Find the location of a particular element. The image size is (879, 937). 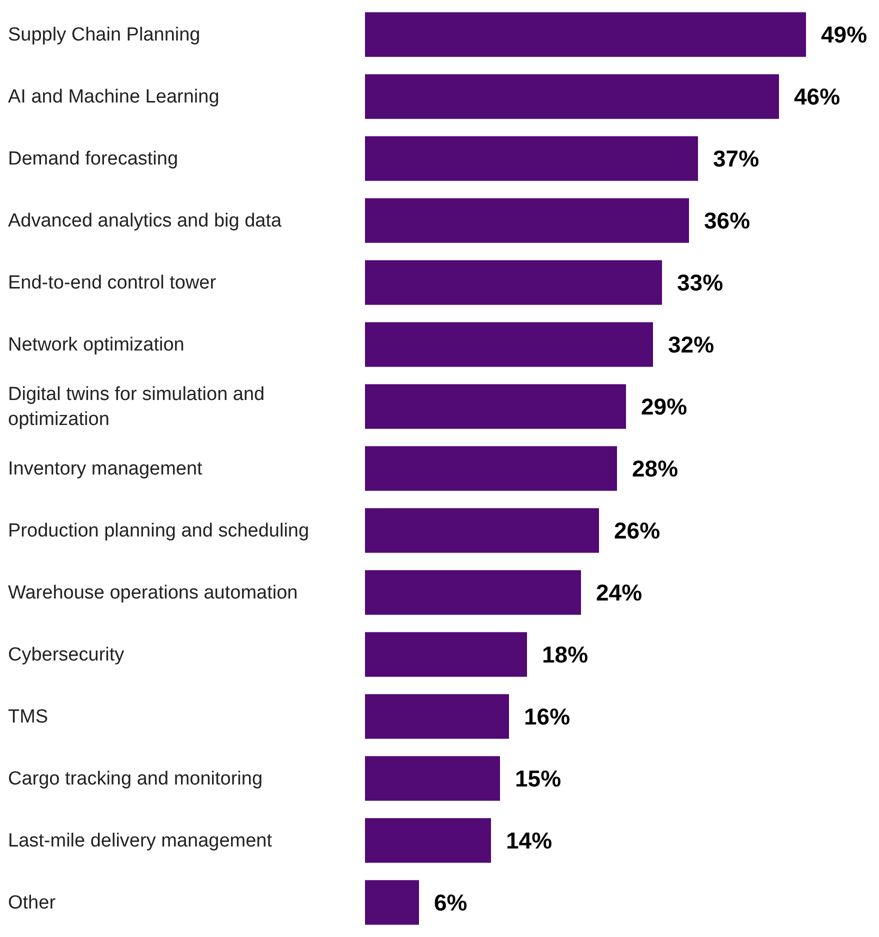

data-label: 24% is located at coordinates (619, 592).